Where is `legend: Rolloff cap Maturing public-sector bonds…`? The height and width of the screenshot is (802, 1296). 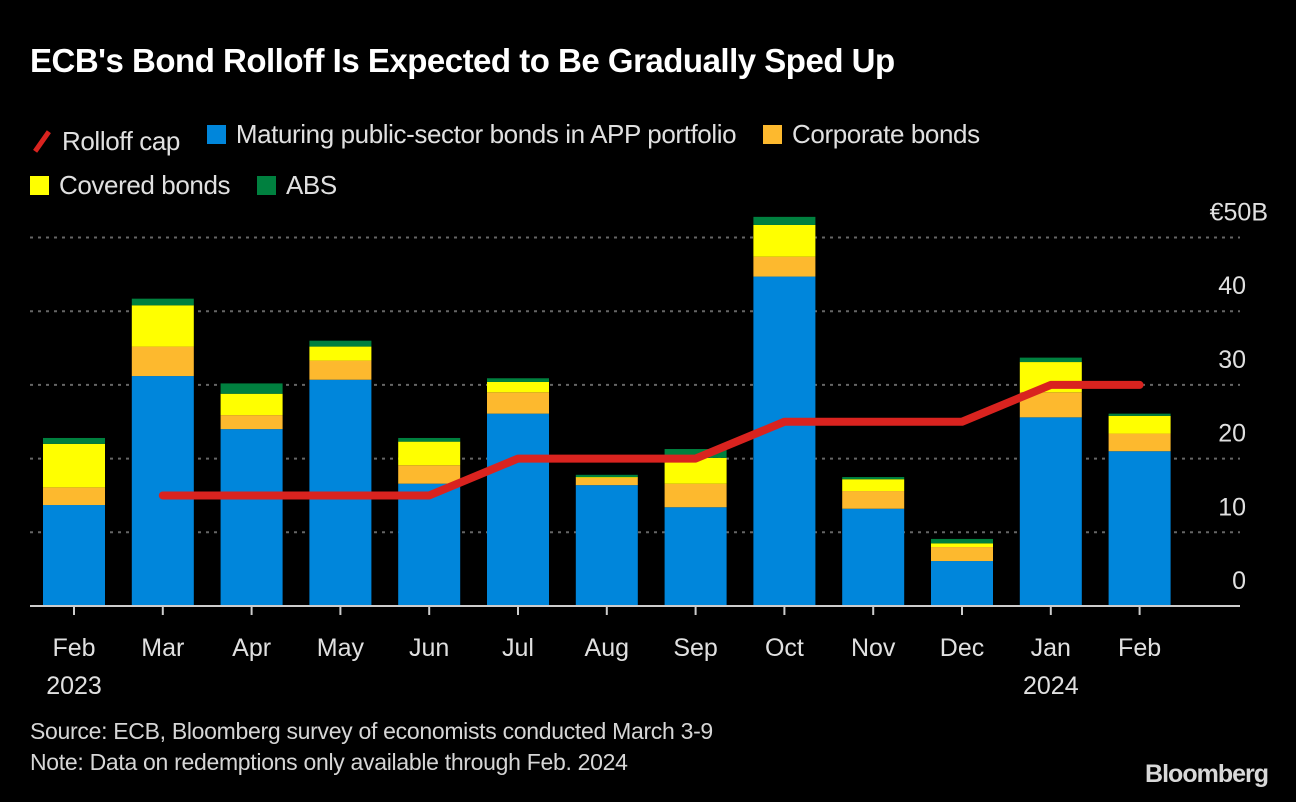 legend: Rolloff cap Maturing public-sector bonds… is located at coordinates (630, 160).